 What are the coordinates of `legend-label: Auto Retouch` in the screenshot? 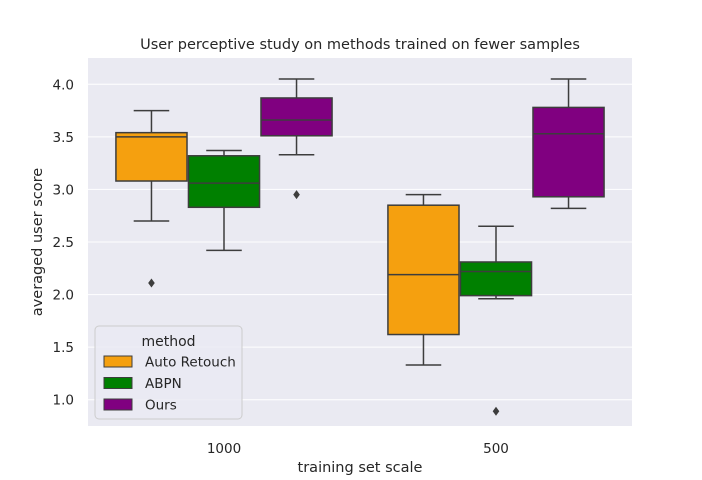 It's located at (190, 363).